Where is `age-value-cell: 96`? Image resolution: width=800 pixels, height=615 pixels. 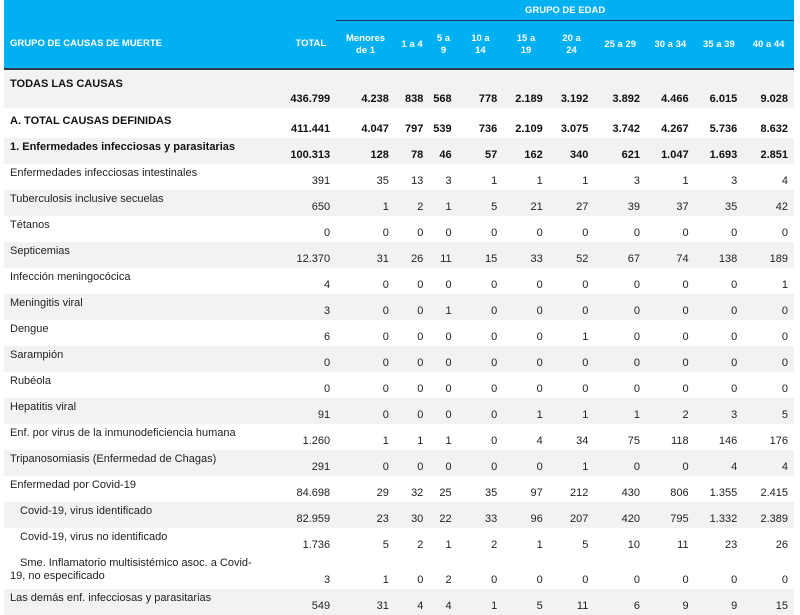 age-value-cell: 96 is located at coordinates (526, 515).